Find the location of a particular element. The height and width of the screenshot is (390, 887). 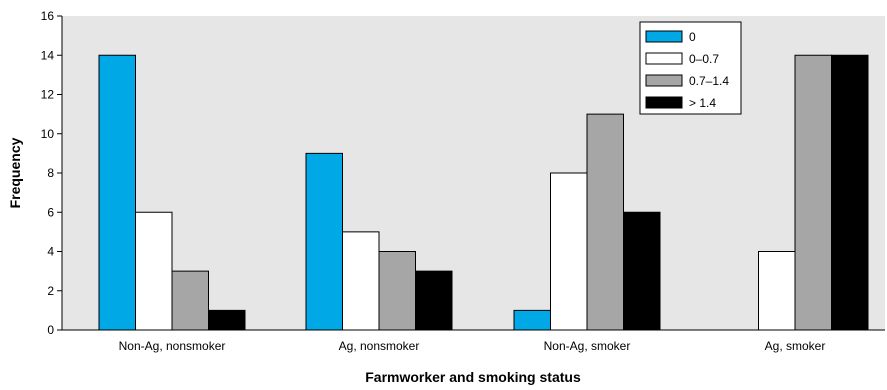

y-tick-label: 4 is located at coordinates (50, 252).